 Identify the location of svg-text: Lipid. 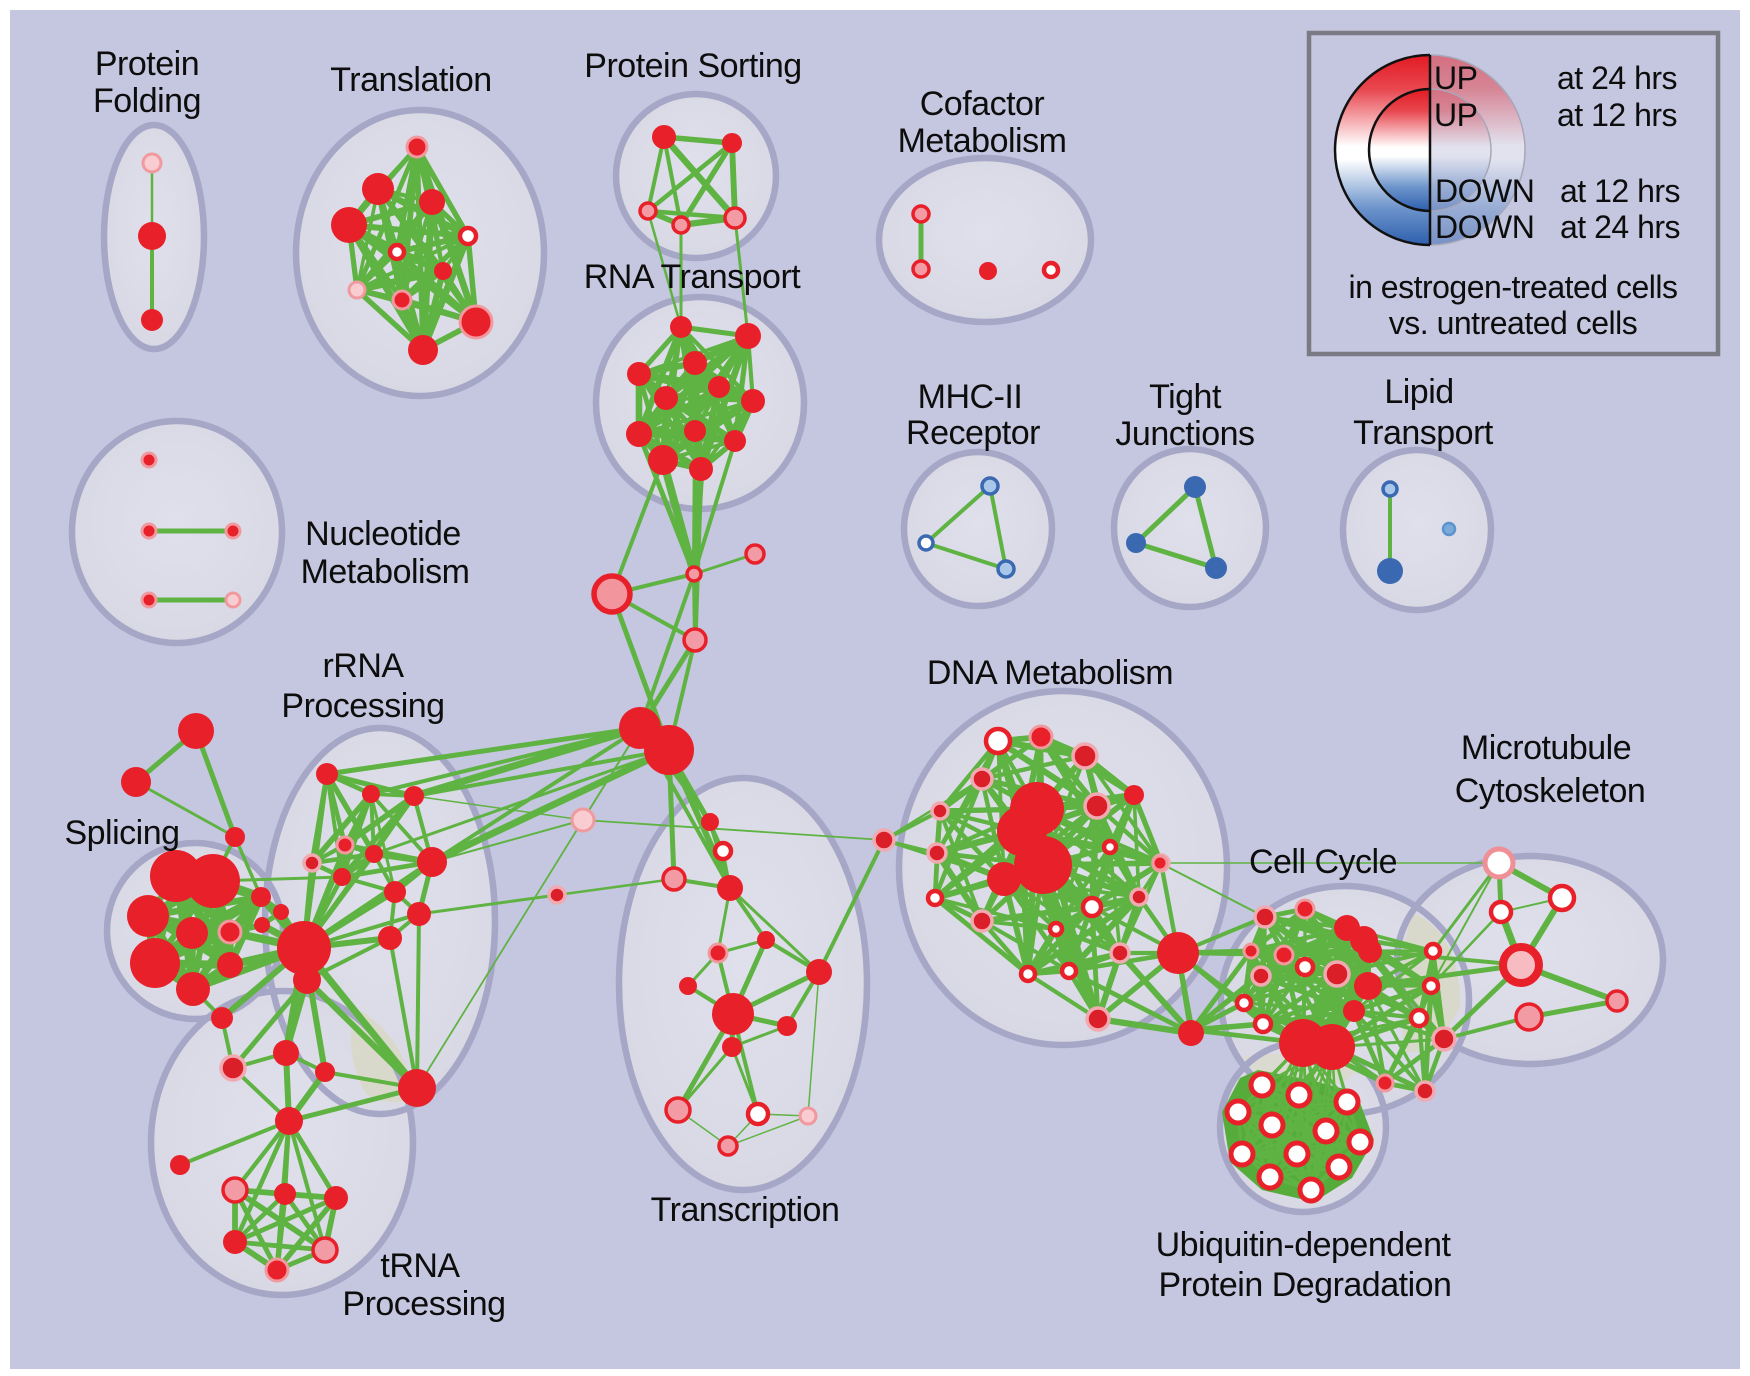
(1418, 392).